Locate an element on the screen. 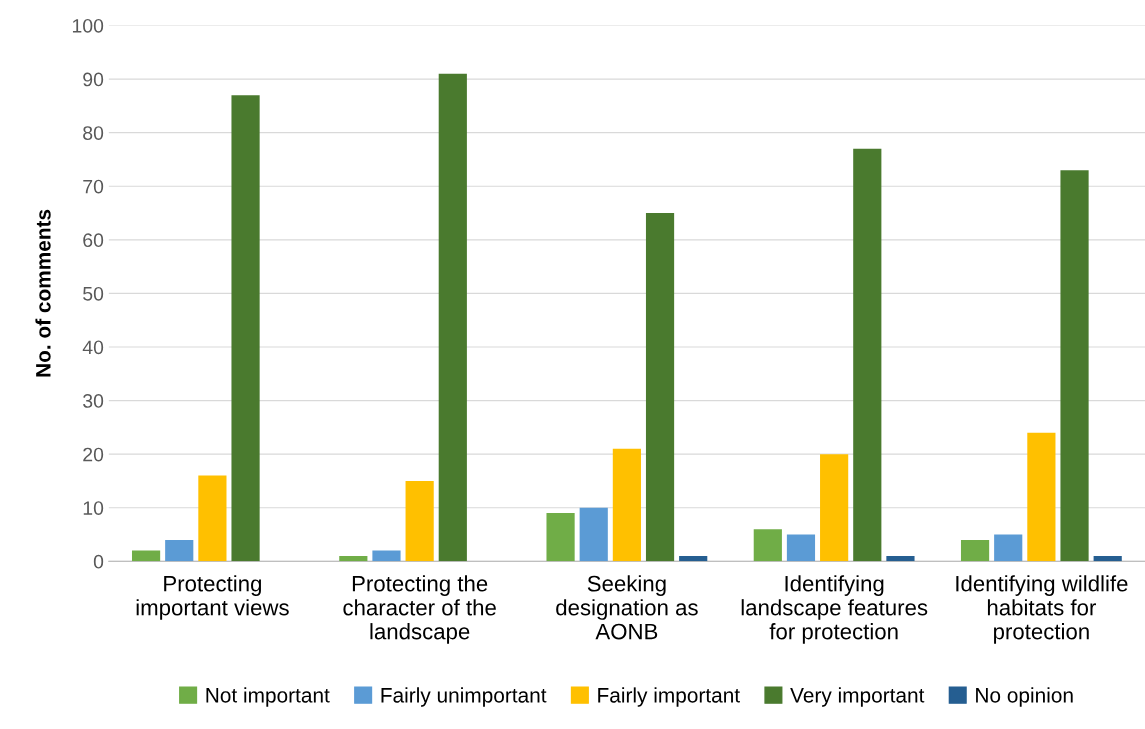 The width and height of the screenshot is (1145, 729). x-tick-label: Protecting the character of the landscape is located at coordinates (419, 609).